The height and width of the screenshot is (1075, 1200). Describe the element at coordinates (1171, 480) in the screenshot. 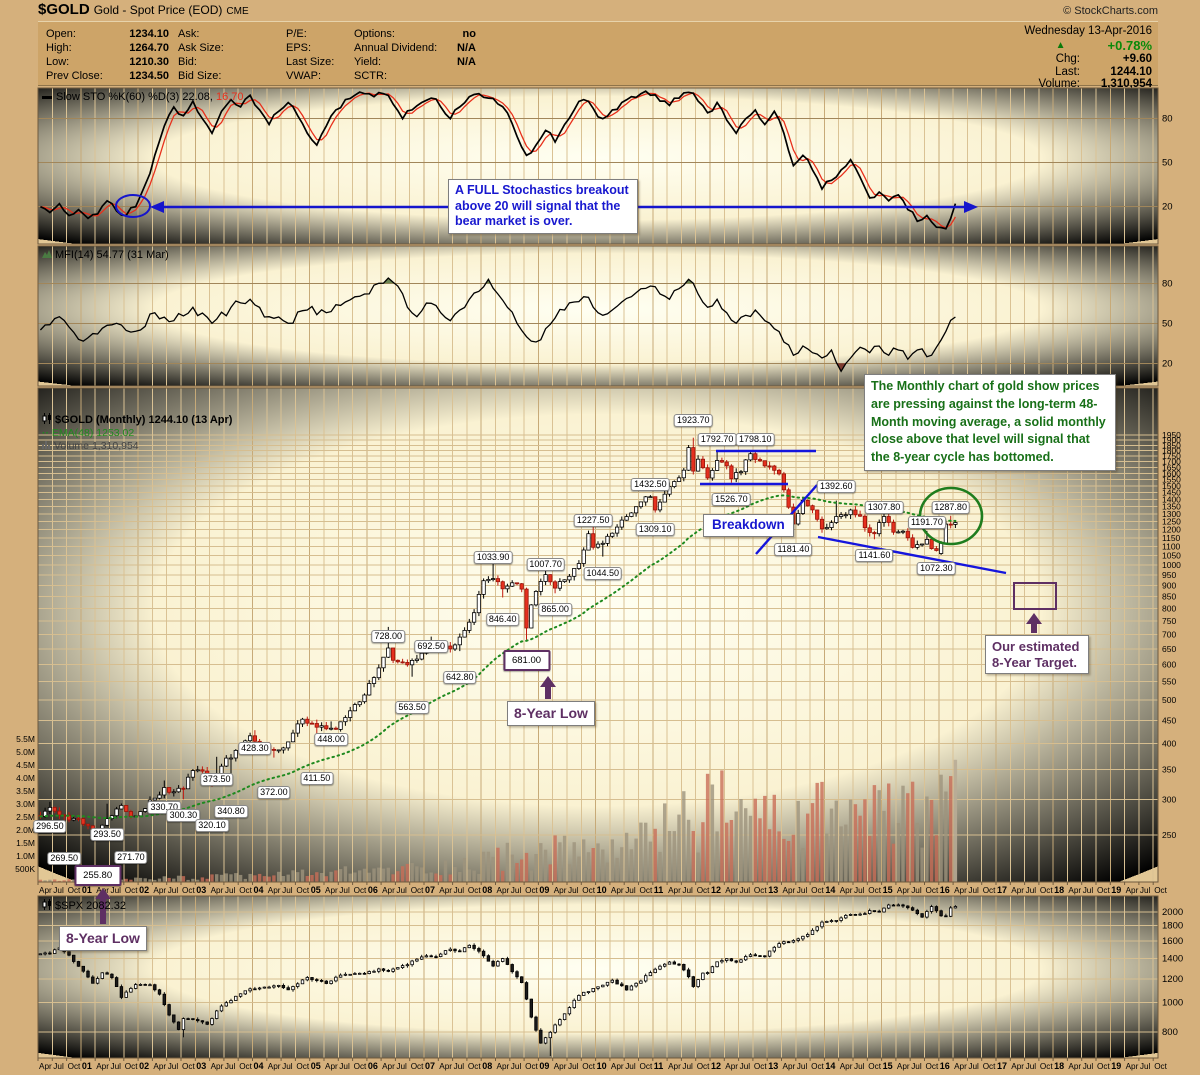

I see `svg-text: 1550` at that location.